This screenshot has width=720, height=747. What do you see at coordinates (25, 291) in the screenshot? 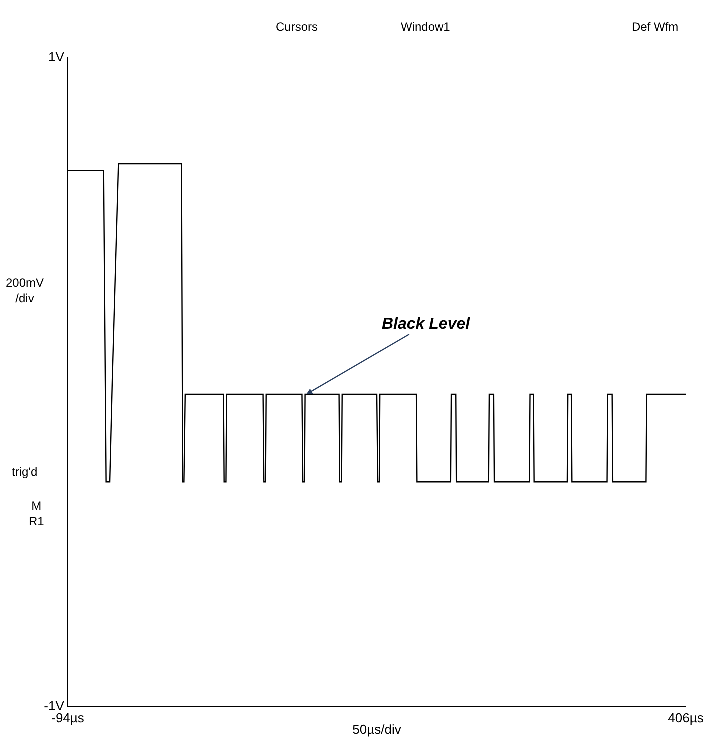
I see `text: 200mV /div` at bounding box center [25, 291].